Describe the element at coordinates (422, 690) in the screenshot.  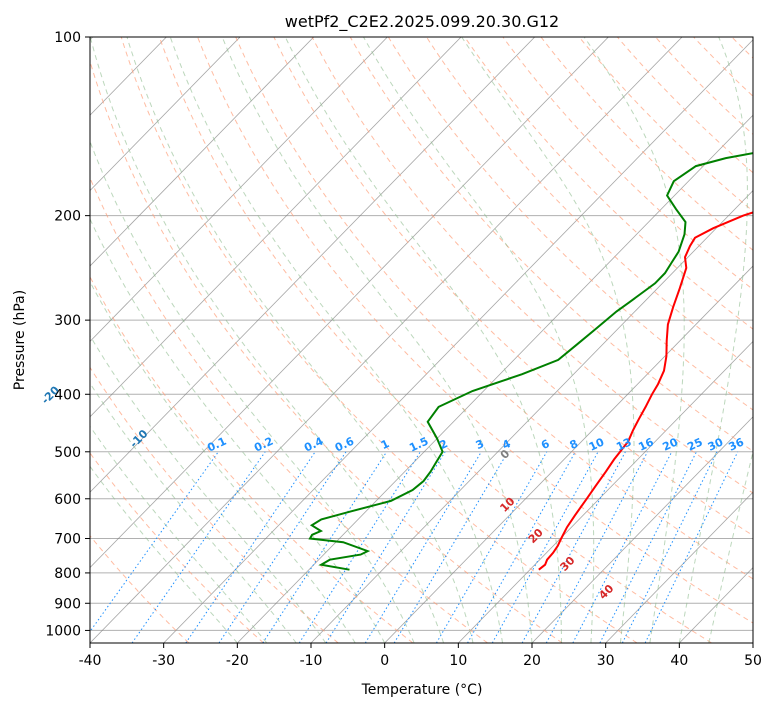
I see `x-axis-label: Temperature (°C)` at that location.